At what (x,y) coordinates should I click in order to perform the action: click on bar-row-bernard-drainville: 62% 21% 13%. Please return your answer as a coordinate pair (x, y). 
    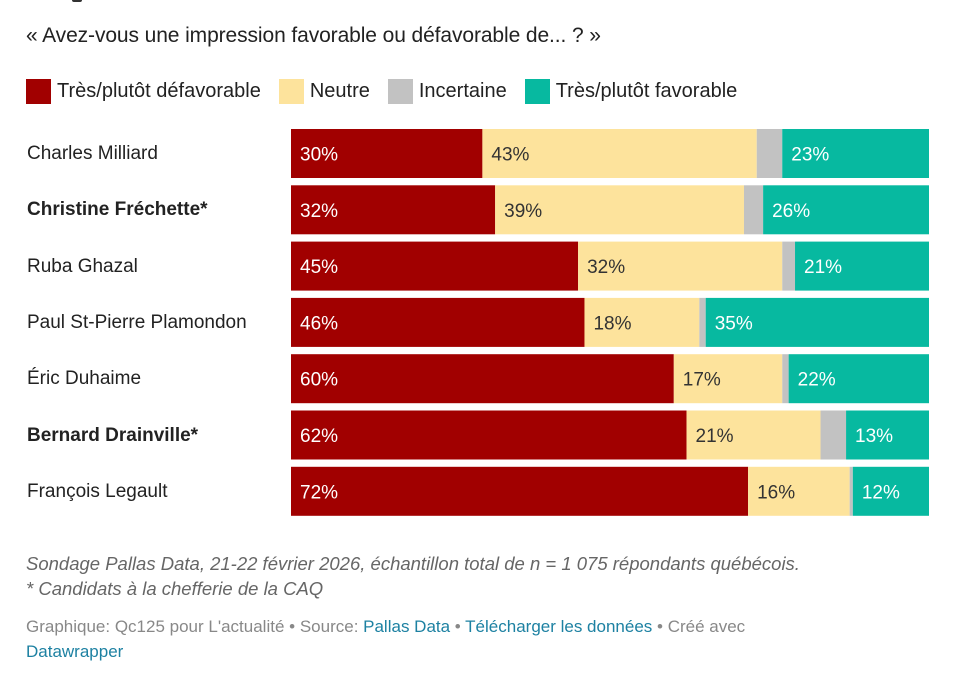
    Looking at the image, I should click on (610, 435).